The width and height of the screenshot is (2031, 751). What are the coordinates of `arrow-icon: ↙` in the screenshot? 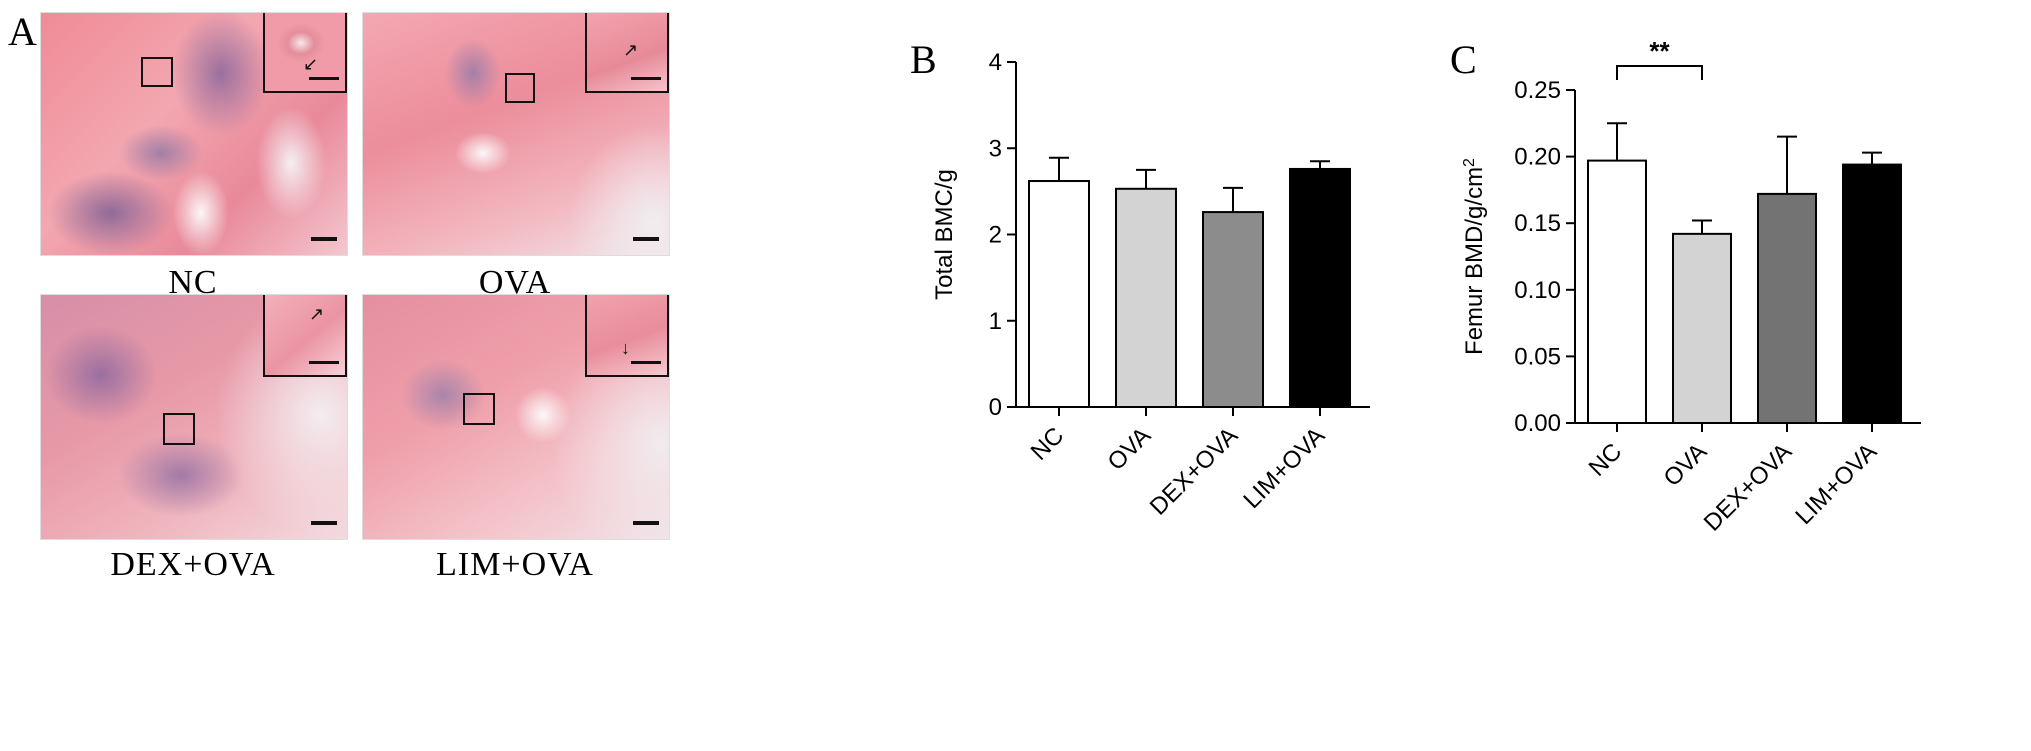 It's located at (311, 64).